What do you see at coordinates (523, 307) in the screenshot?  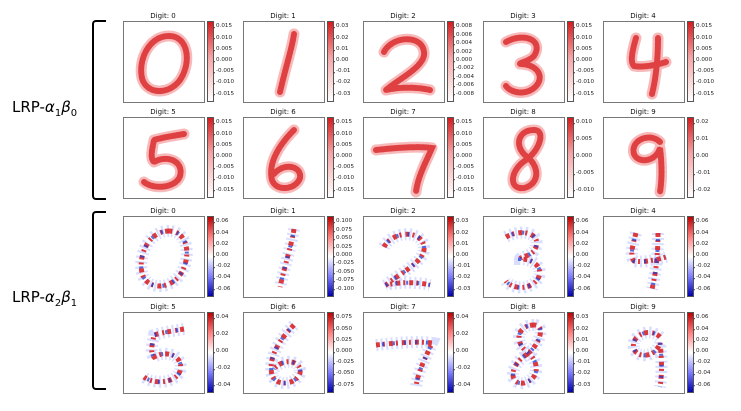 I see `panel-title: Digit: 8` at bounding box center [523, 307].